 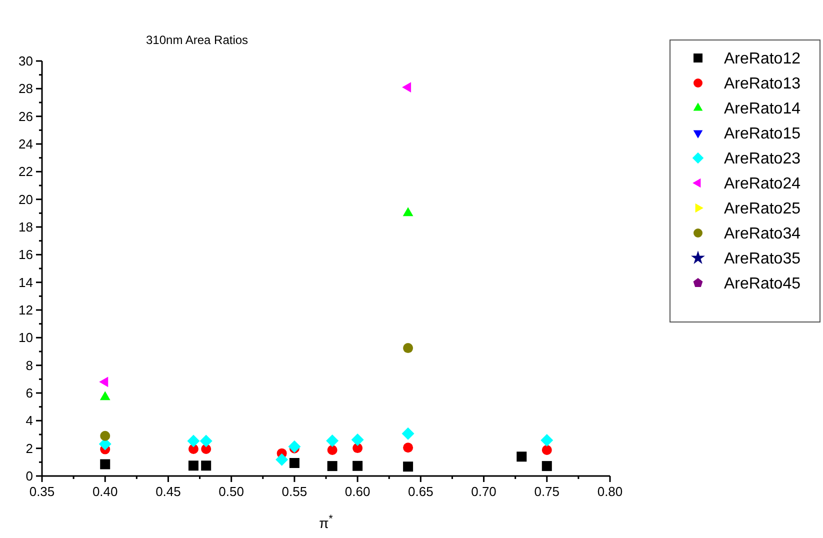 What do you see at coordinates (421, 491) in the screenshot?
I see `x-tick-label: 0.65` at bounding box center [421, 491].